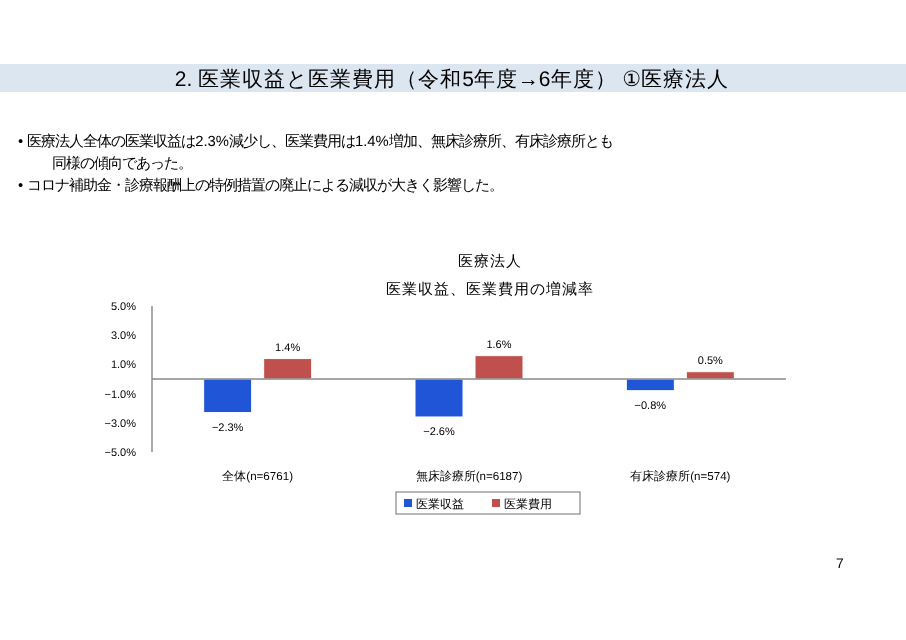 Image resolution: width=906 pixels, height=640 pixels. I want to click on text: 2. 医業収益と医業費用（令和5年度→6年度） ①医療法人, so click(452, 79).